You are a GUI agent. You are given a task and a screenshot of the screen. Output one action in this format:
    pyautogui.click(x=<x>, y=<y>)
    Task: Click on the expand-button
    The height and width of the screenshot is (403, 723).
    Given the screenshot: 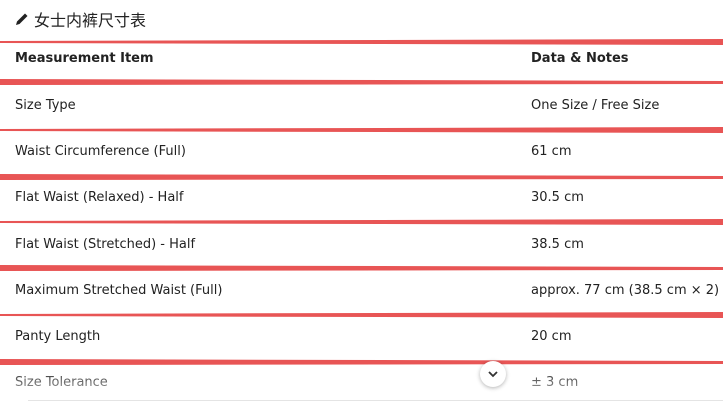 What is the action you would take?
    pyautogui.click(x=493, y=374)
    